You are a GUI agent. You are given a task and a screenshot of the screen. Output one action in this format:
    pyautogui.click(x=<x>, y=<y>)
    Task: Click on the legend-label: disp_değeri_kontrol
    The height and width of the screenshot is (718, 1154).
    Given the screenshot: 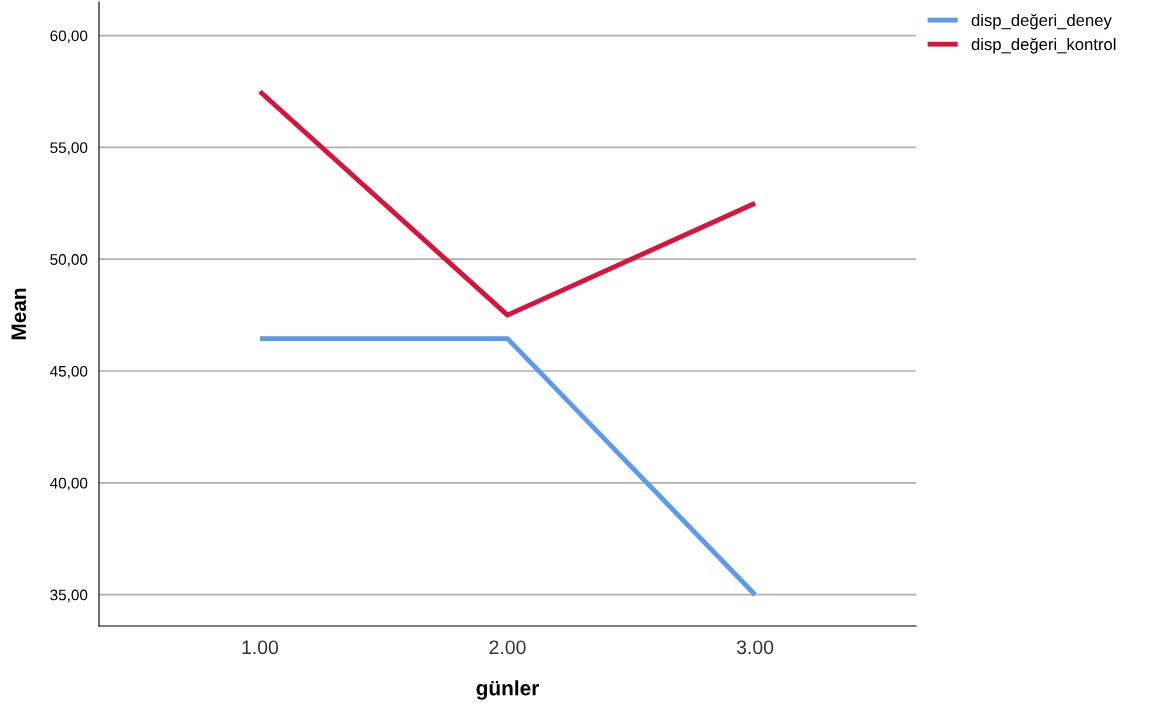 What is the action you would take?
    pyautogui.click(x=1043, y=45)
    